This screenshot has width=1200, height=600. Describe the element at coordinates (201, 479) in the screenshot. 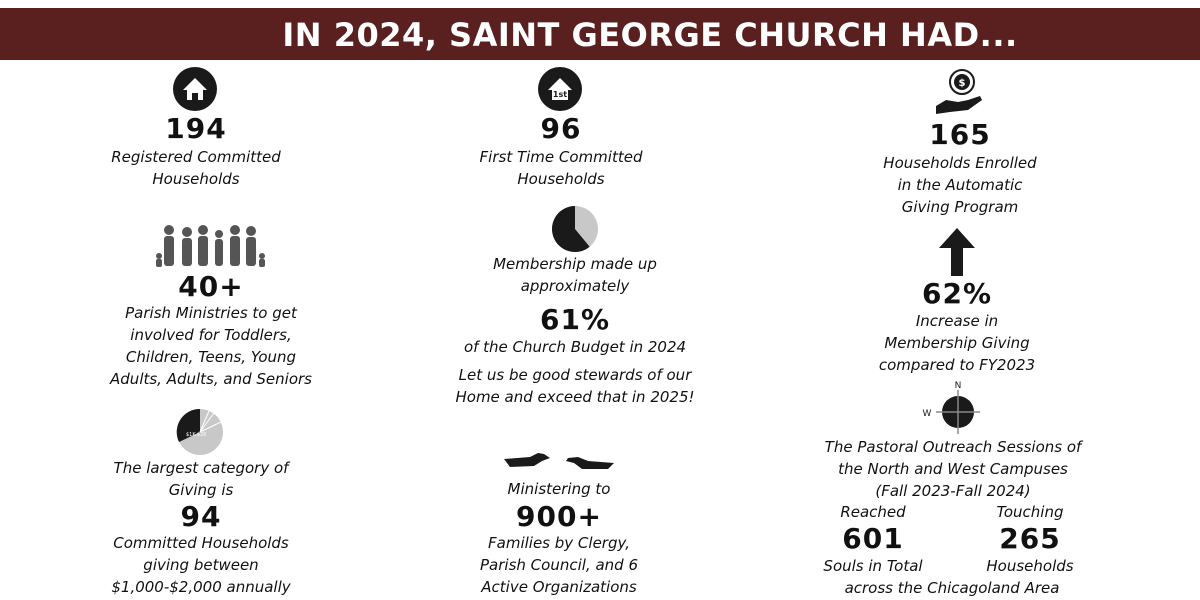

I see `giving-intro: The largest category of Giving is` at that location.